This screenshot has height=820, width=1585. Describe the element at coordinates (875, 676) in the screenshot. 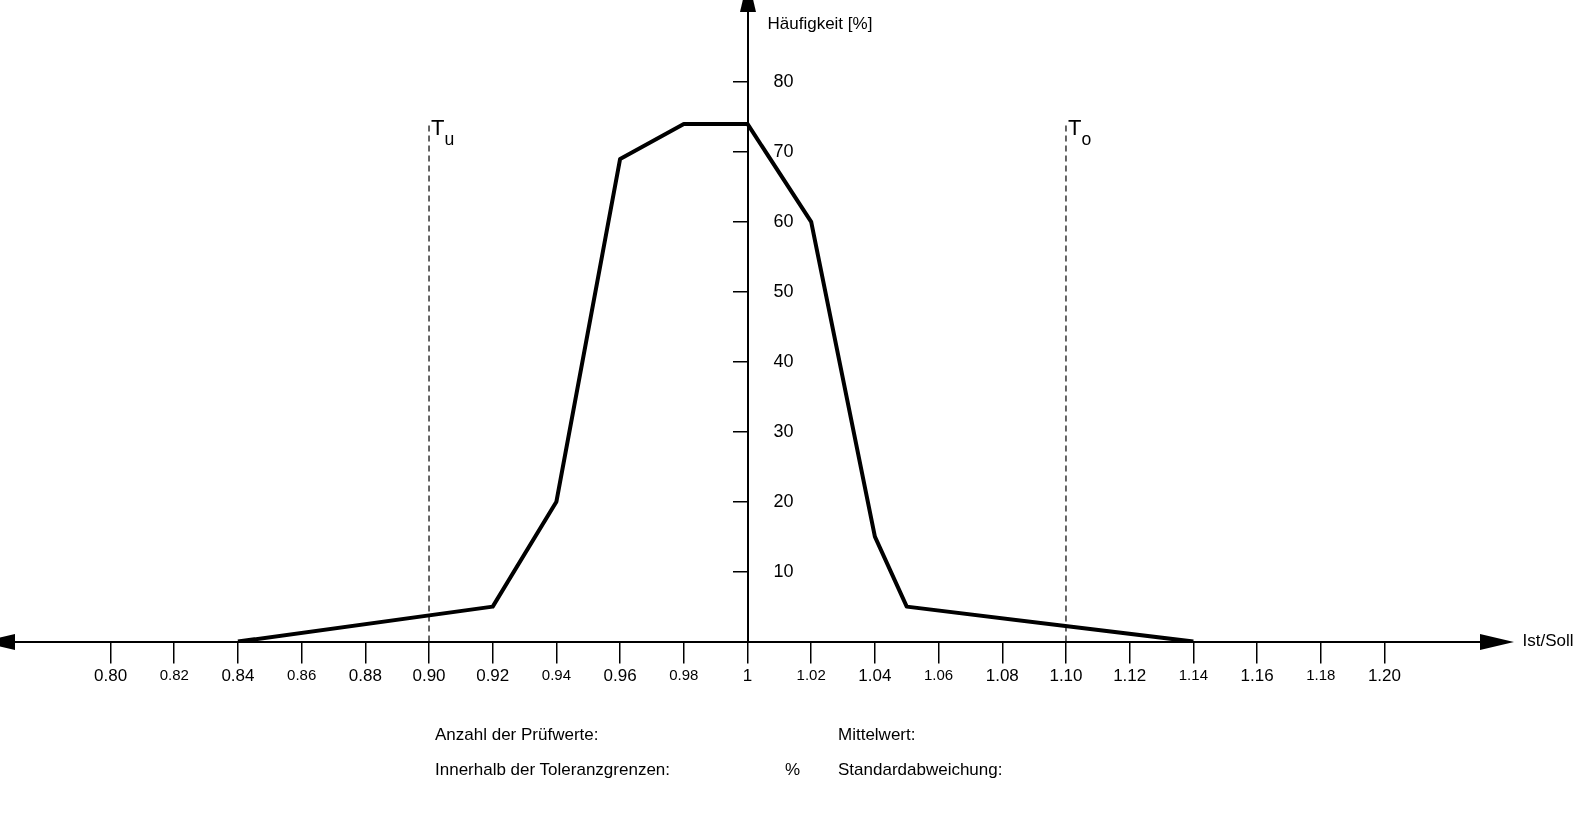

I see `x-tick-label: 1.04` at that location.